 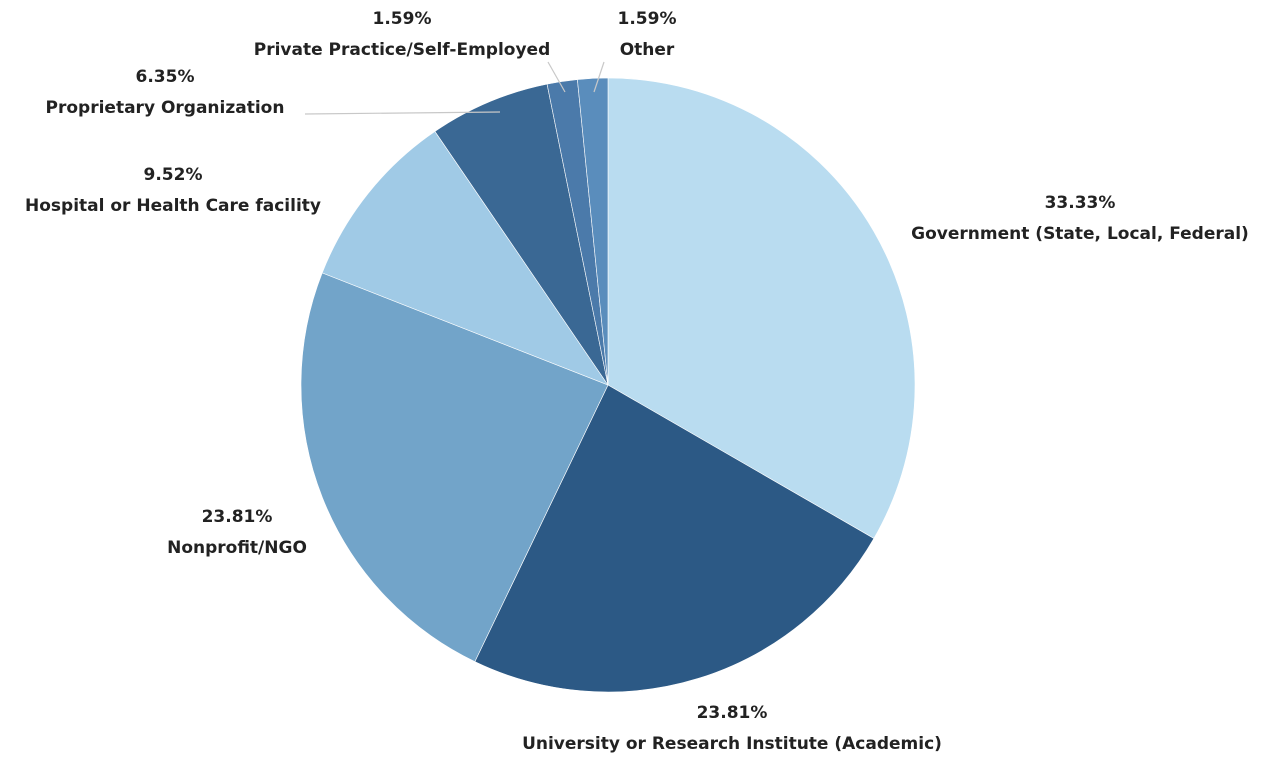 I want to click on category-label: Proprietary Organization, so click(x=165, y=108).